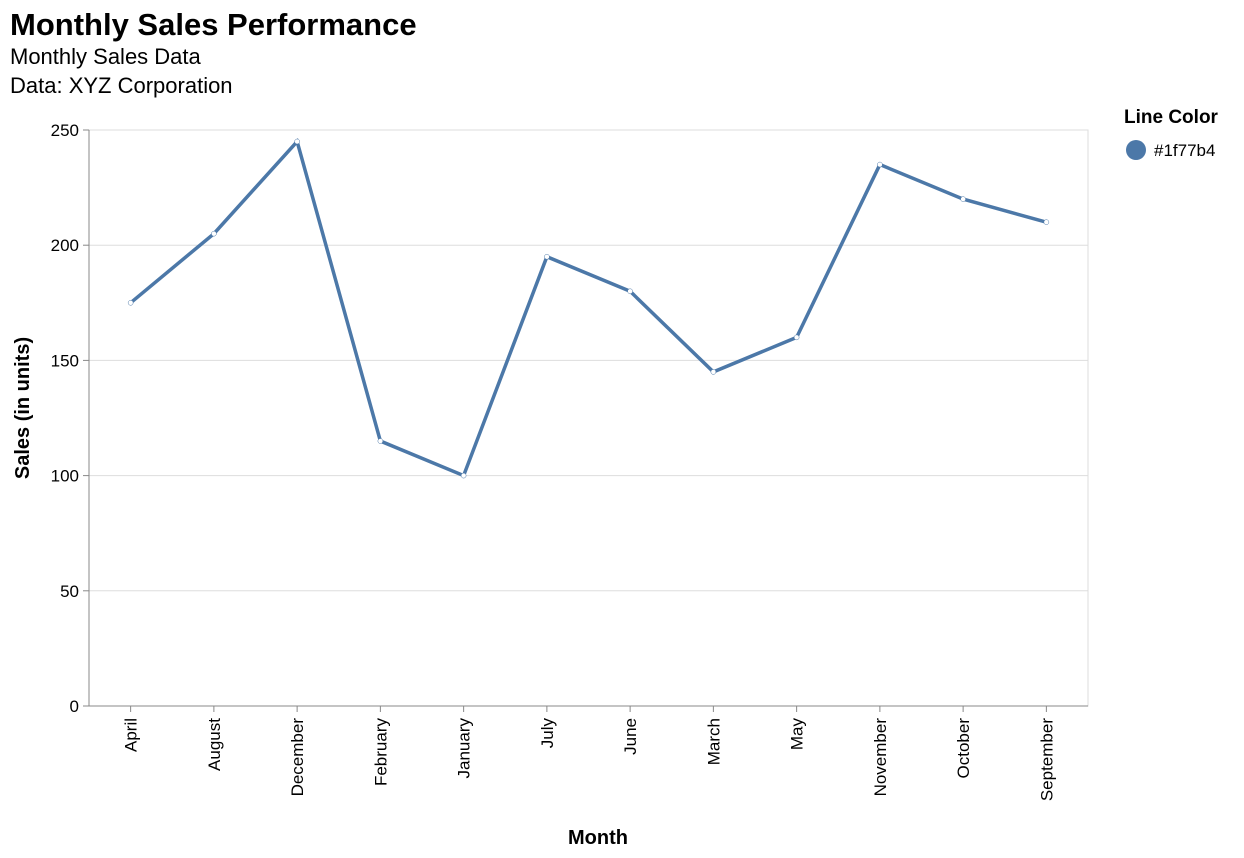 This screenshot has height=858, width=1244. What do you see at coordinates (297, 757) in the screenshot?
I see `x-tick-label: December` at bounding box center [297, 757].